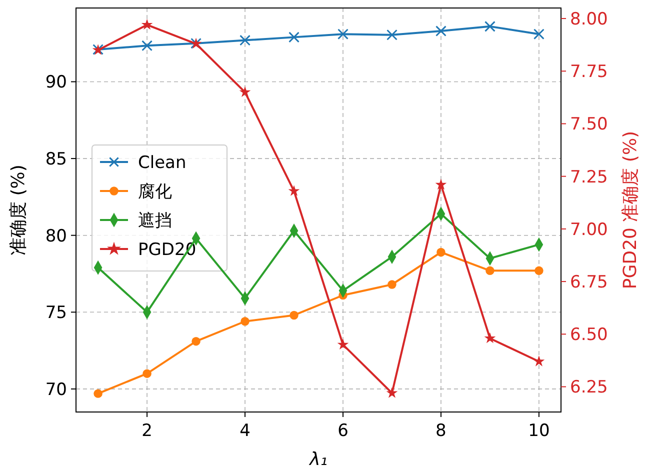 The height and width of the screenshot is (471, 648). What do you see at coordinates (56, 236) in the screenshot?
I see `y-tick-label: 80` at bounding box center [56, 236].